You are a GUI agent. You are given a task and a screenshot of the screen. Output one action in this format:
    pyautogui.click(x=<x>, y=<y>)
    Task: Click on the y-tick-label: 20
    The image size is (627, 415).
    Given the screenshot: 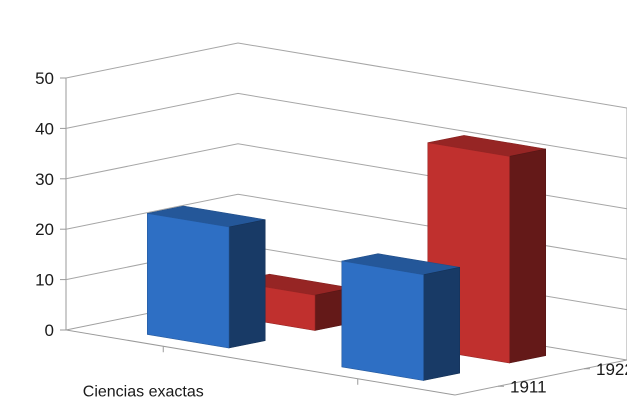 What is the action you would take?
    pyautogui.click(x=44, y=229)
    